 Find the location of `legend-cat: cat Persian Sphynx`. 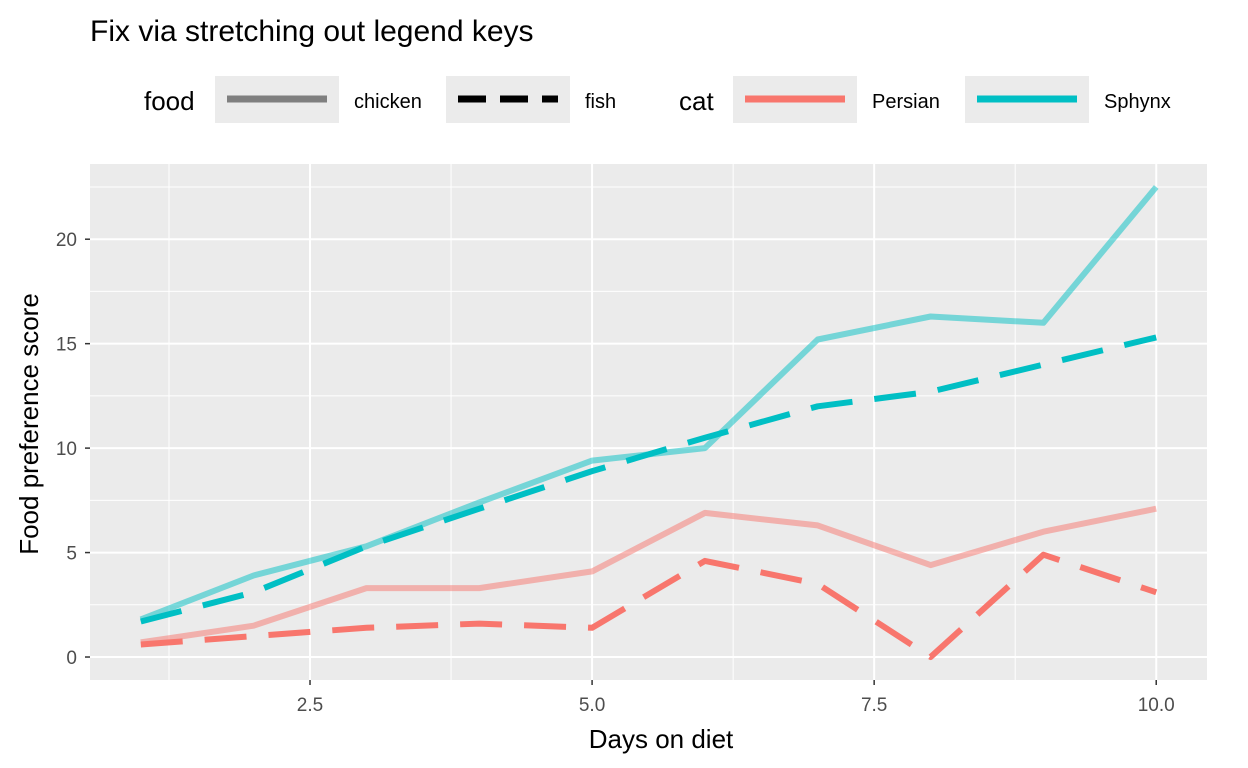

legend-cat: cat Persian Sphynx is located at coordinates (925, 99).